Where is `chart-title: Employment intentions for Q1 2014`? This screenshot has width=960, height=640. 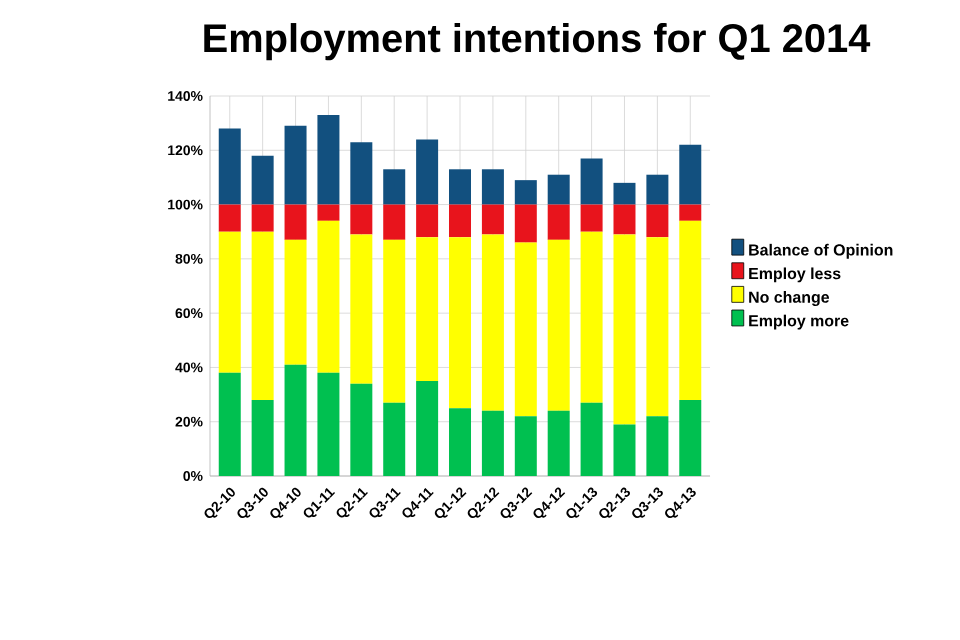 chart-title: Employment intentions for Q1 2014 is located at coordinates (537, 42).